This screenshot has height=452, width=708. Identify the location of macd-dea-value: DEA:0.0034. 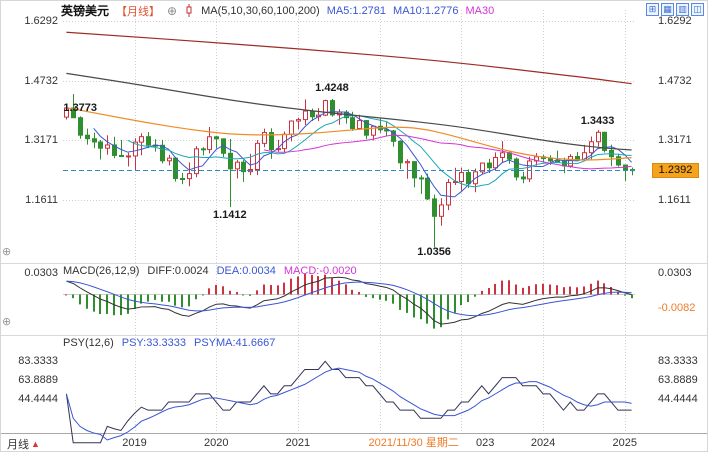
(246, 271).